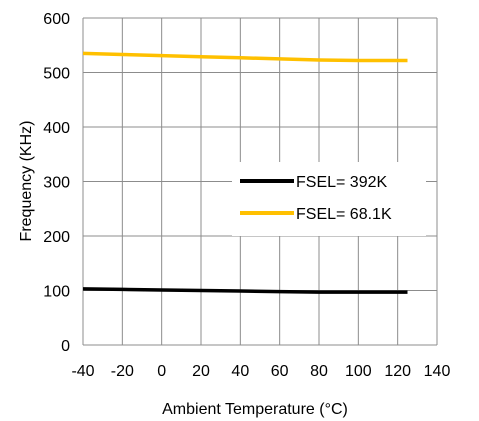 Image resolution: width=479 pixels, height=421 pixels. Describe the element at coordinates (342, 182) in the screenshot. I see `legend-label-fsel-392k: FSEL= 392K` at that location.